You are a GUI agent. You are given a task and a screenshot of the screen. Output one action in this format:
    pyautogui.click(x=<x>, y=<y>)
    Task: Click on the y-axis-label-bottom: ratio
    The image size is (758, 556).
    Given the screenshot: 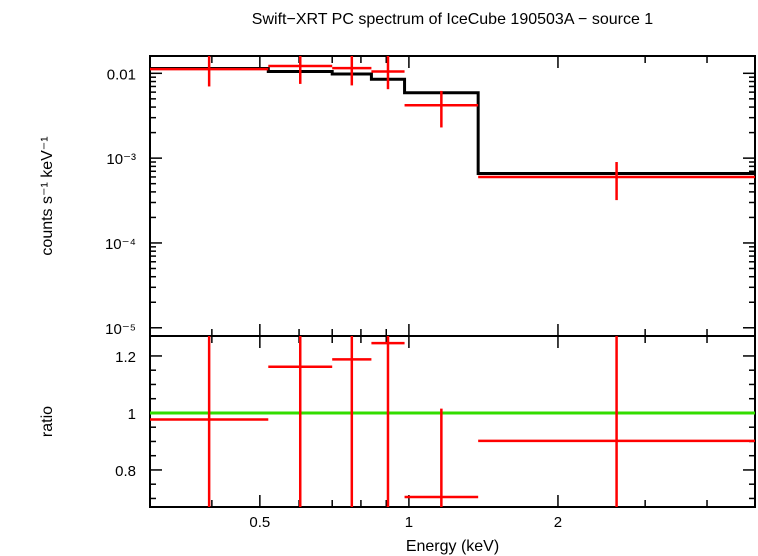 What is the action you would take?
    pyautogui.click(x=47, y=421)
    